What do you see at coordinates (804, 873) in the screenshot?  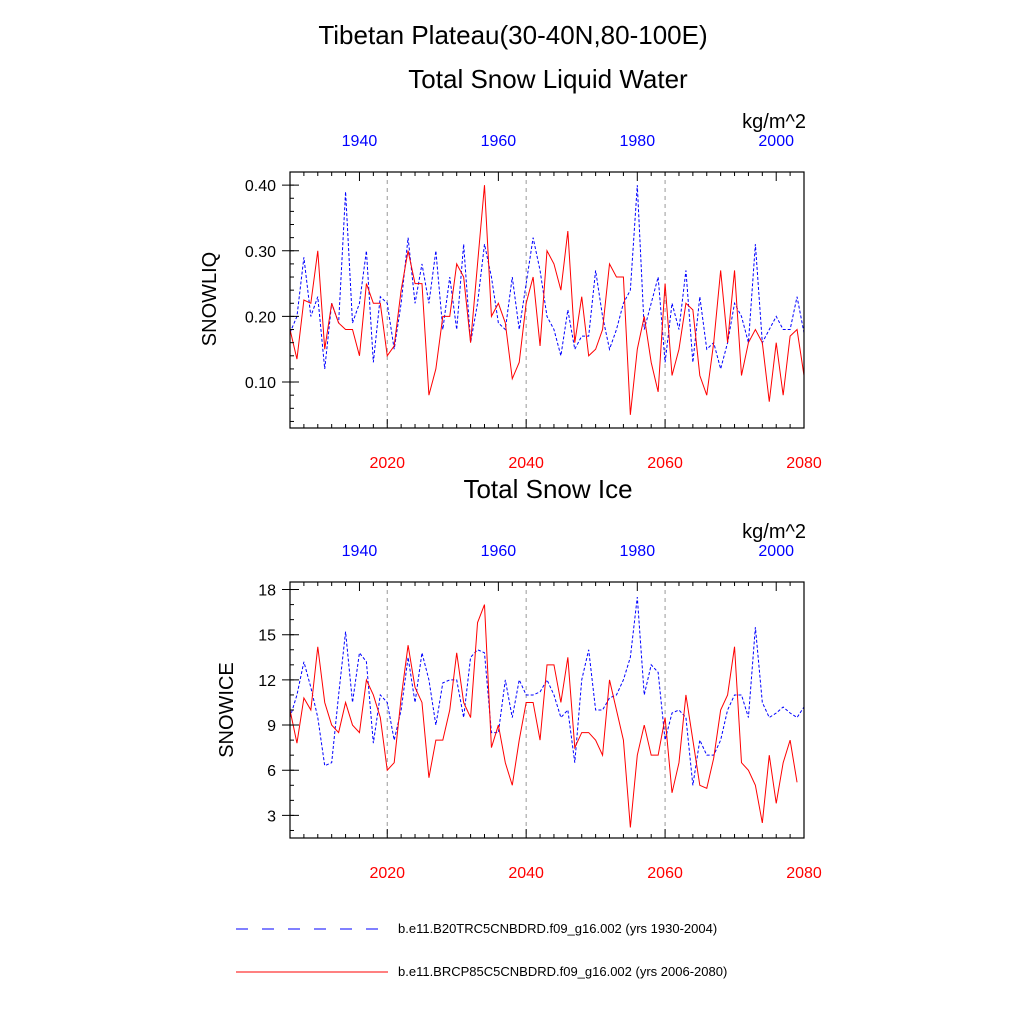 I see `panel2-xtick-label-bottom: 2080` at bounding box center [804, 873].